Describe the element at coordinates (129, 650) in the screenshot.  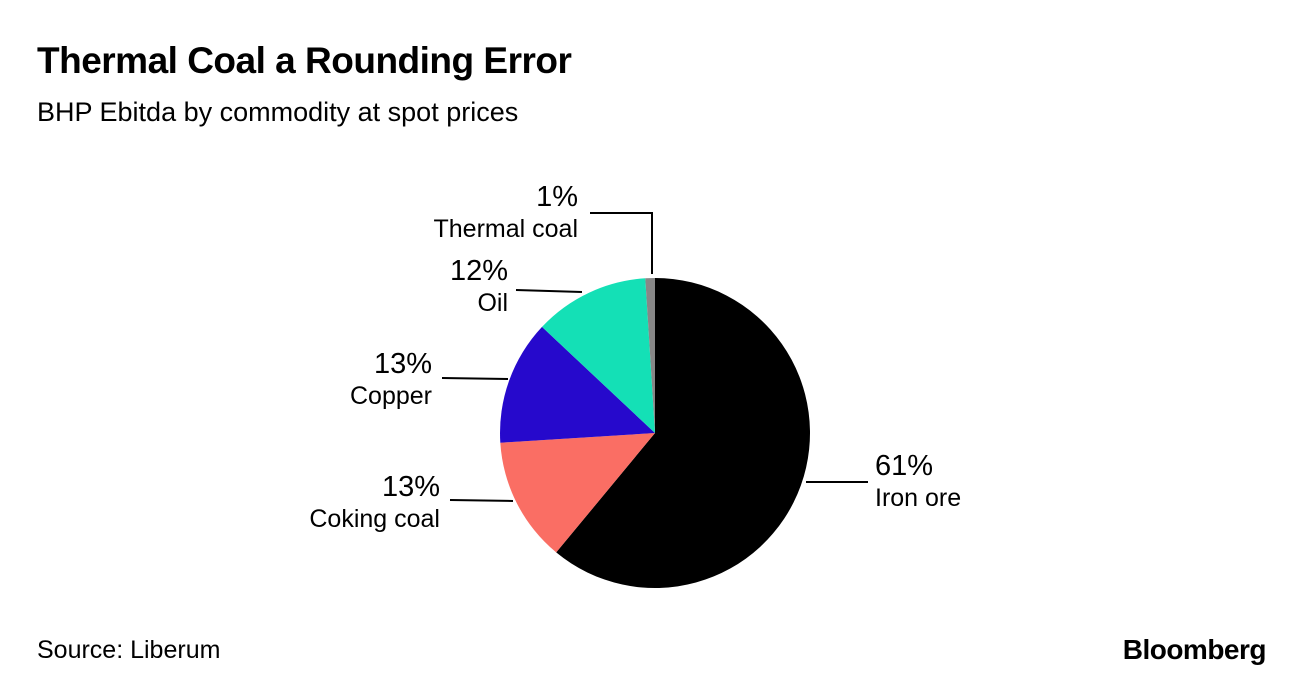
I see `source-text: Source: Liberum` at that location.